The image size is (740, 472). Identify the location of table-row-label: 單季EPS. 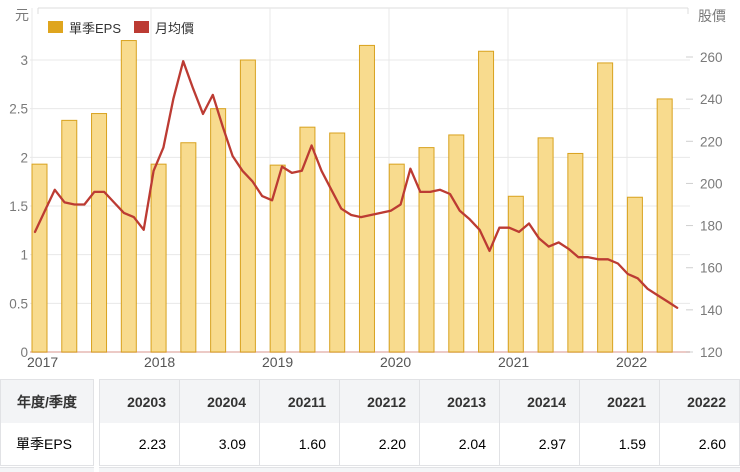
(47, 444).